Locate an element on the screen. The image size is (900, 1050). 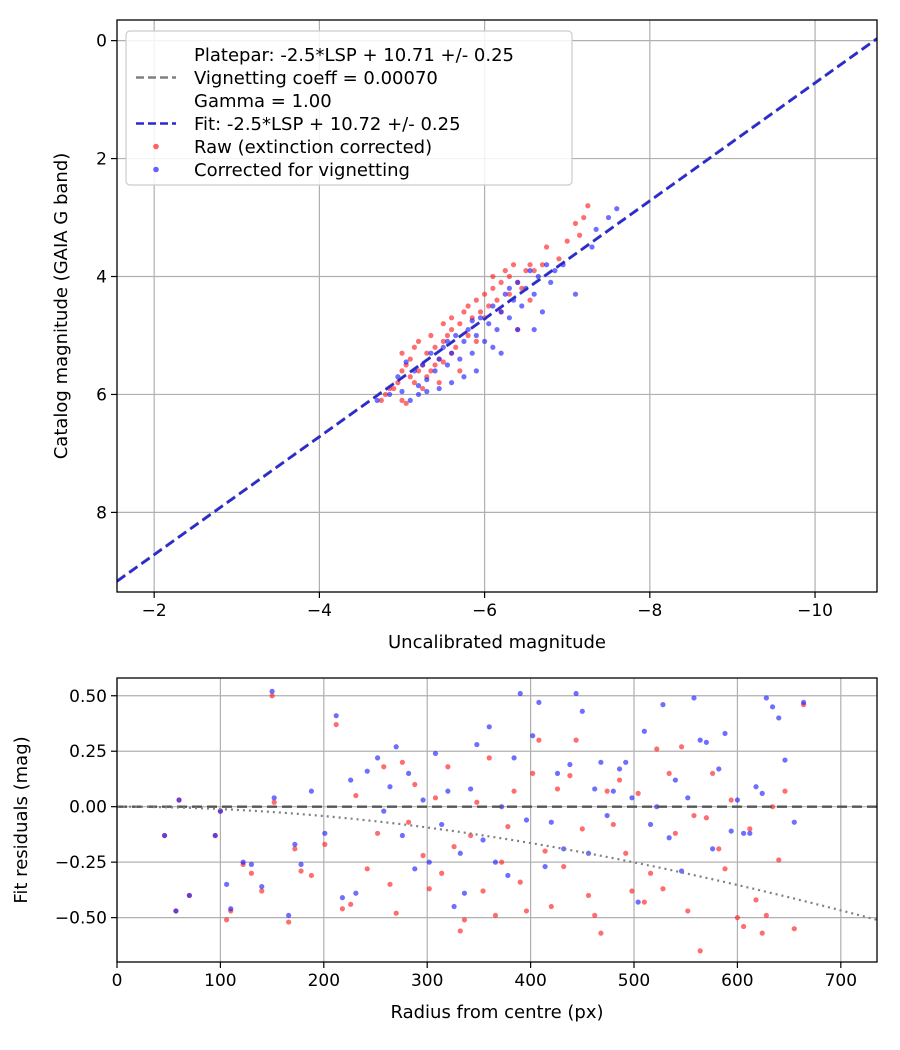
series-points is located at coordinates (497, 304).